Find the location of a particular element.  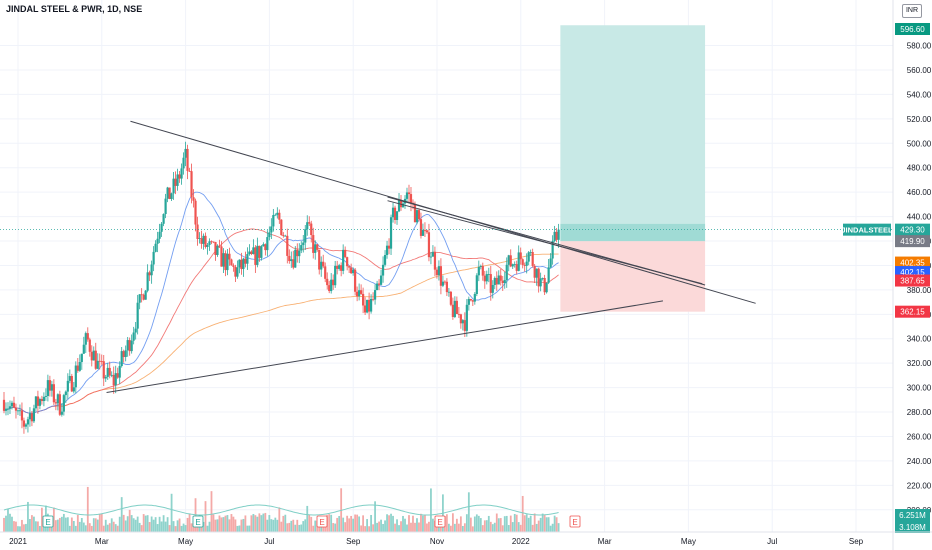

volume-label: 6.251M is located at coordinates (912, 515).